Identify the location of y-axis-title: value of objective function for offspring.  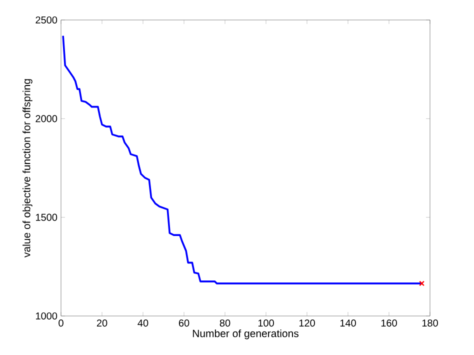
(27, 168).